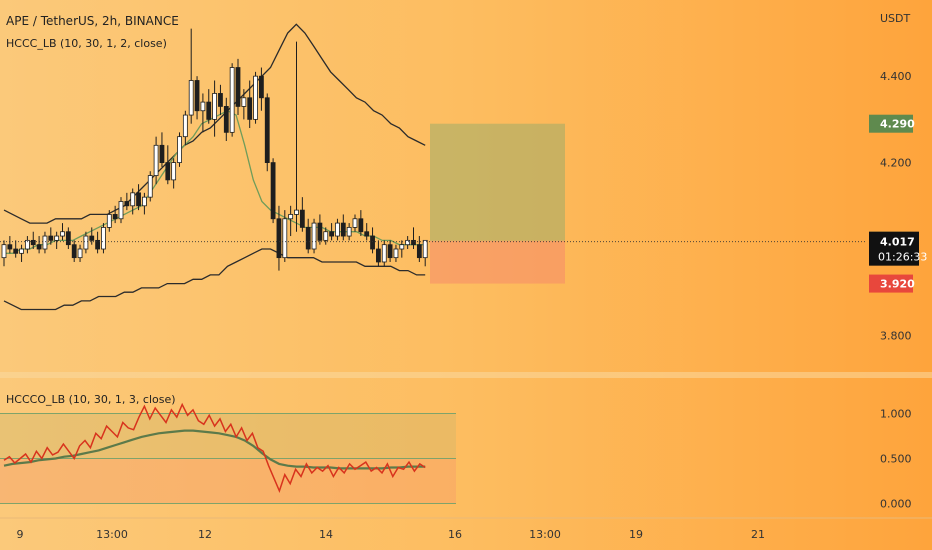 This screenshot has width=932, height=550. I want to click on osc-lower-zone, so click(228, 481).